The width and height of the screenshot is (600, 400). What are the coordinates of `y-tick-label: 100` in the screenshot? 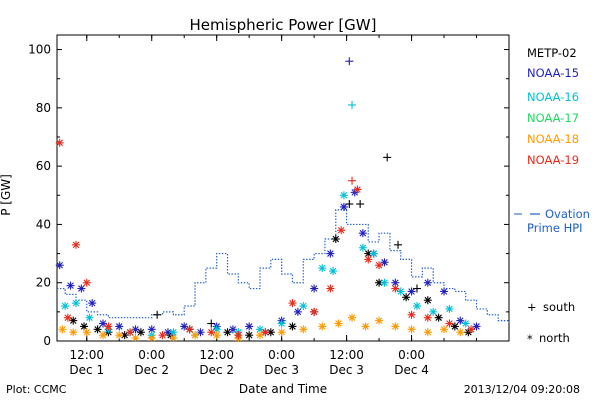 It's located at (39, 50).